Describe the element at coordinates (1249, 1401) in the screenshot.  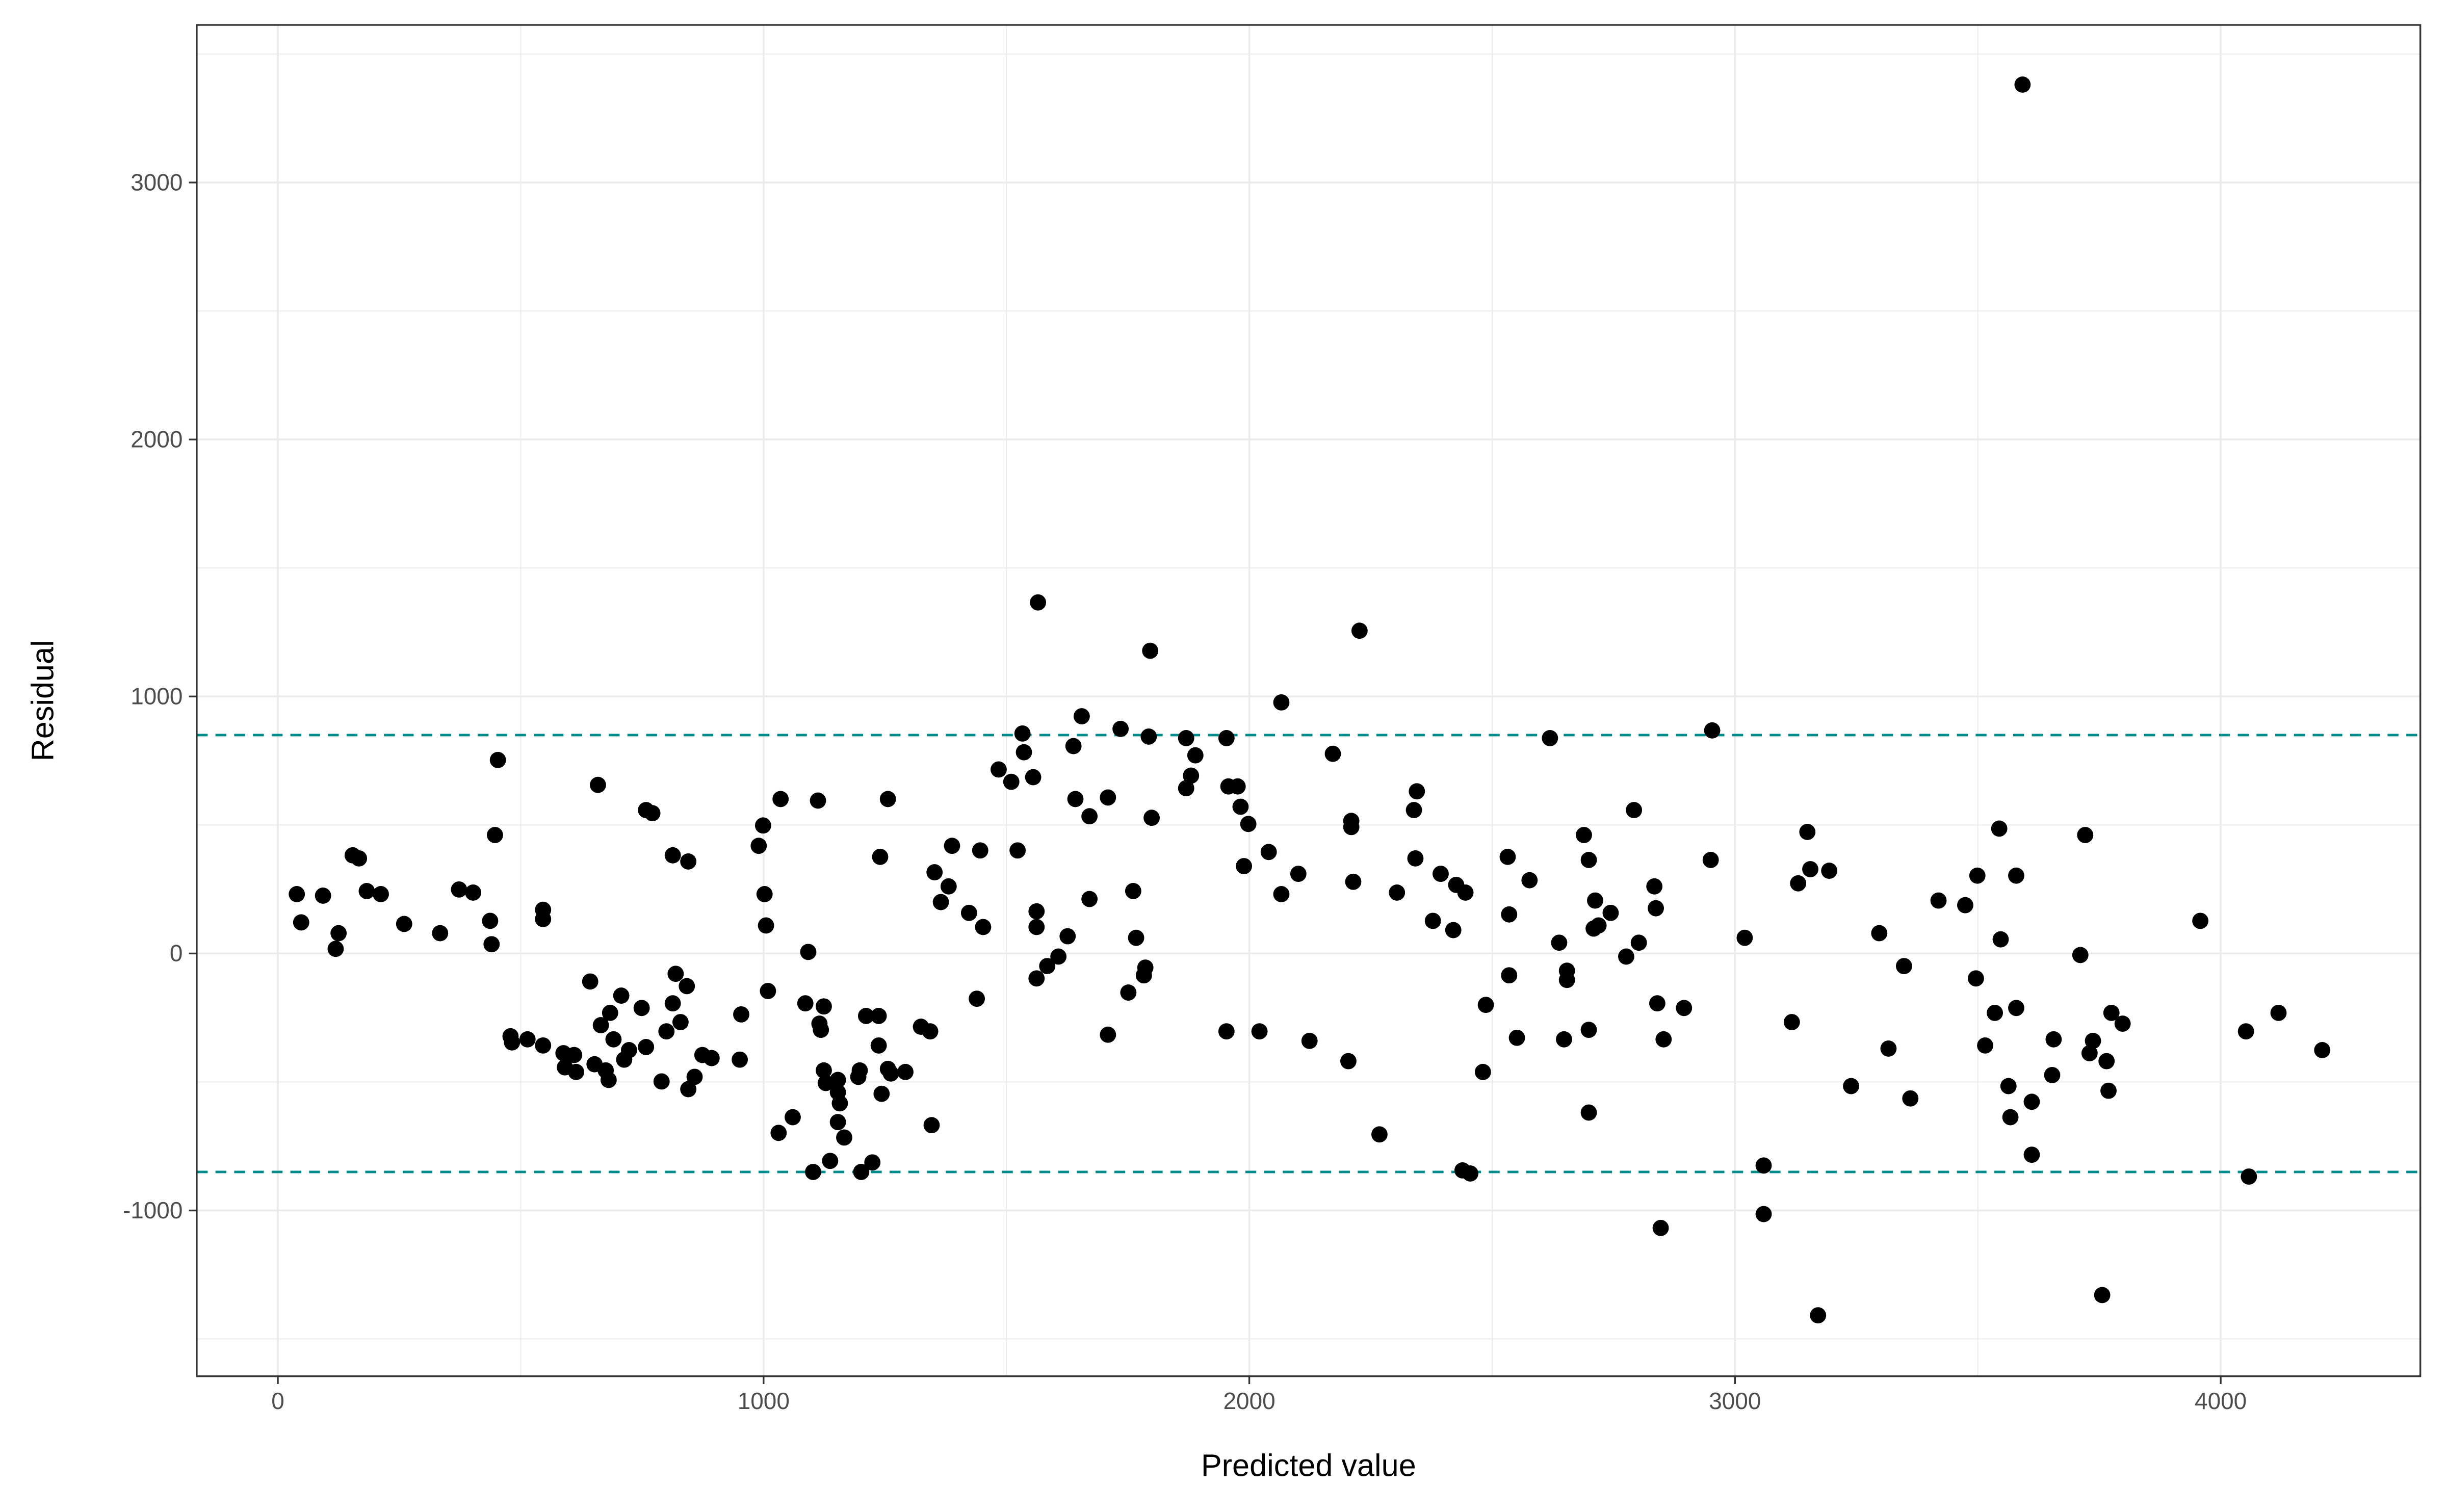
I see `x-tick-label: 2000` at that location.